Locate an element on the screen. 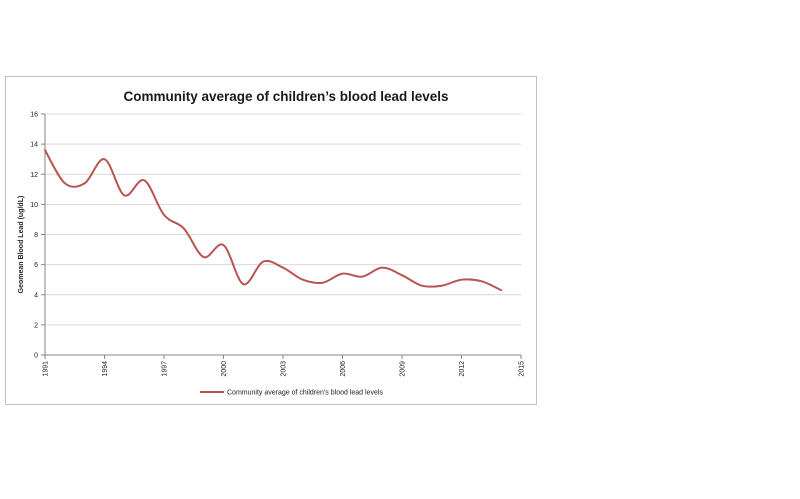  y-tick-label: 10 is located at coordinates (34, 205).